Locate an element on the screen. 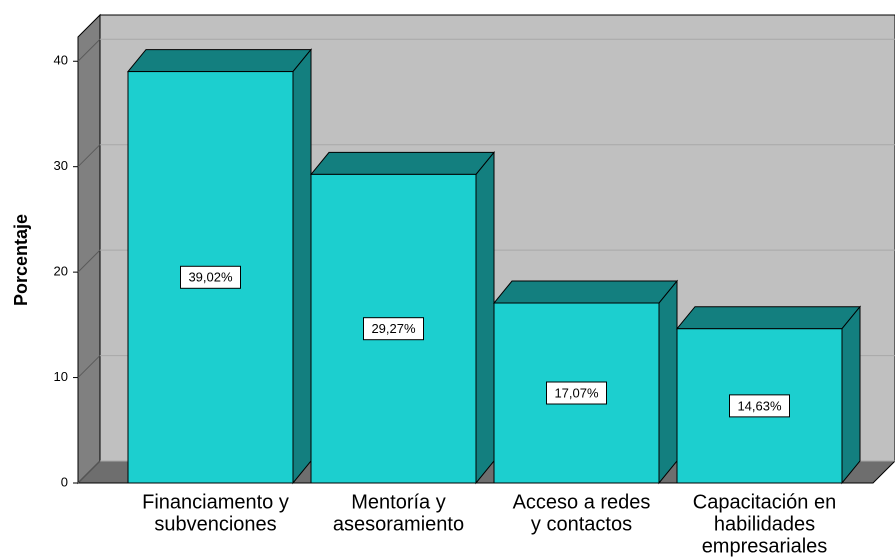 This screenshot has width=895, height=560. y-tick-label: 30 is located at coordinates (61, 165).